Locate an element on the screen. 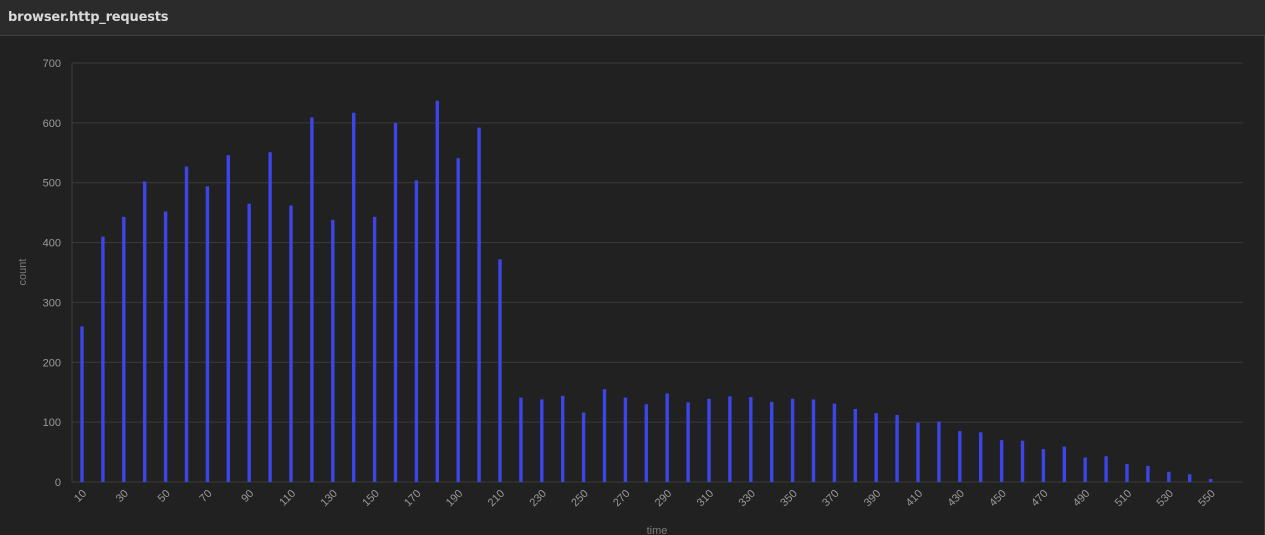 This screenshot has width=1265, height=535. y-tick-label: 700 is located at coordinates (52, 64).